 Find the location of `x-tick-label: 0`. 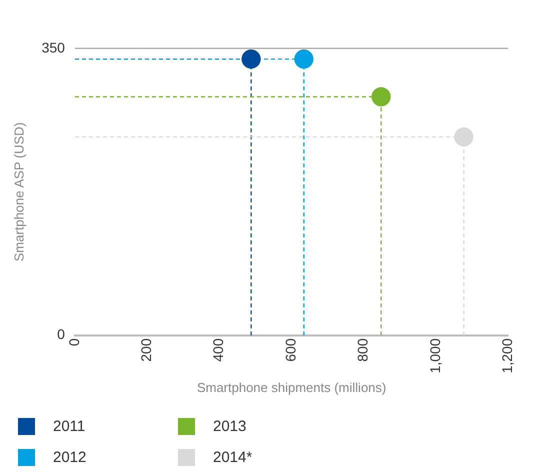

x-tick-label: 0 is located at coordinates (74, 342).